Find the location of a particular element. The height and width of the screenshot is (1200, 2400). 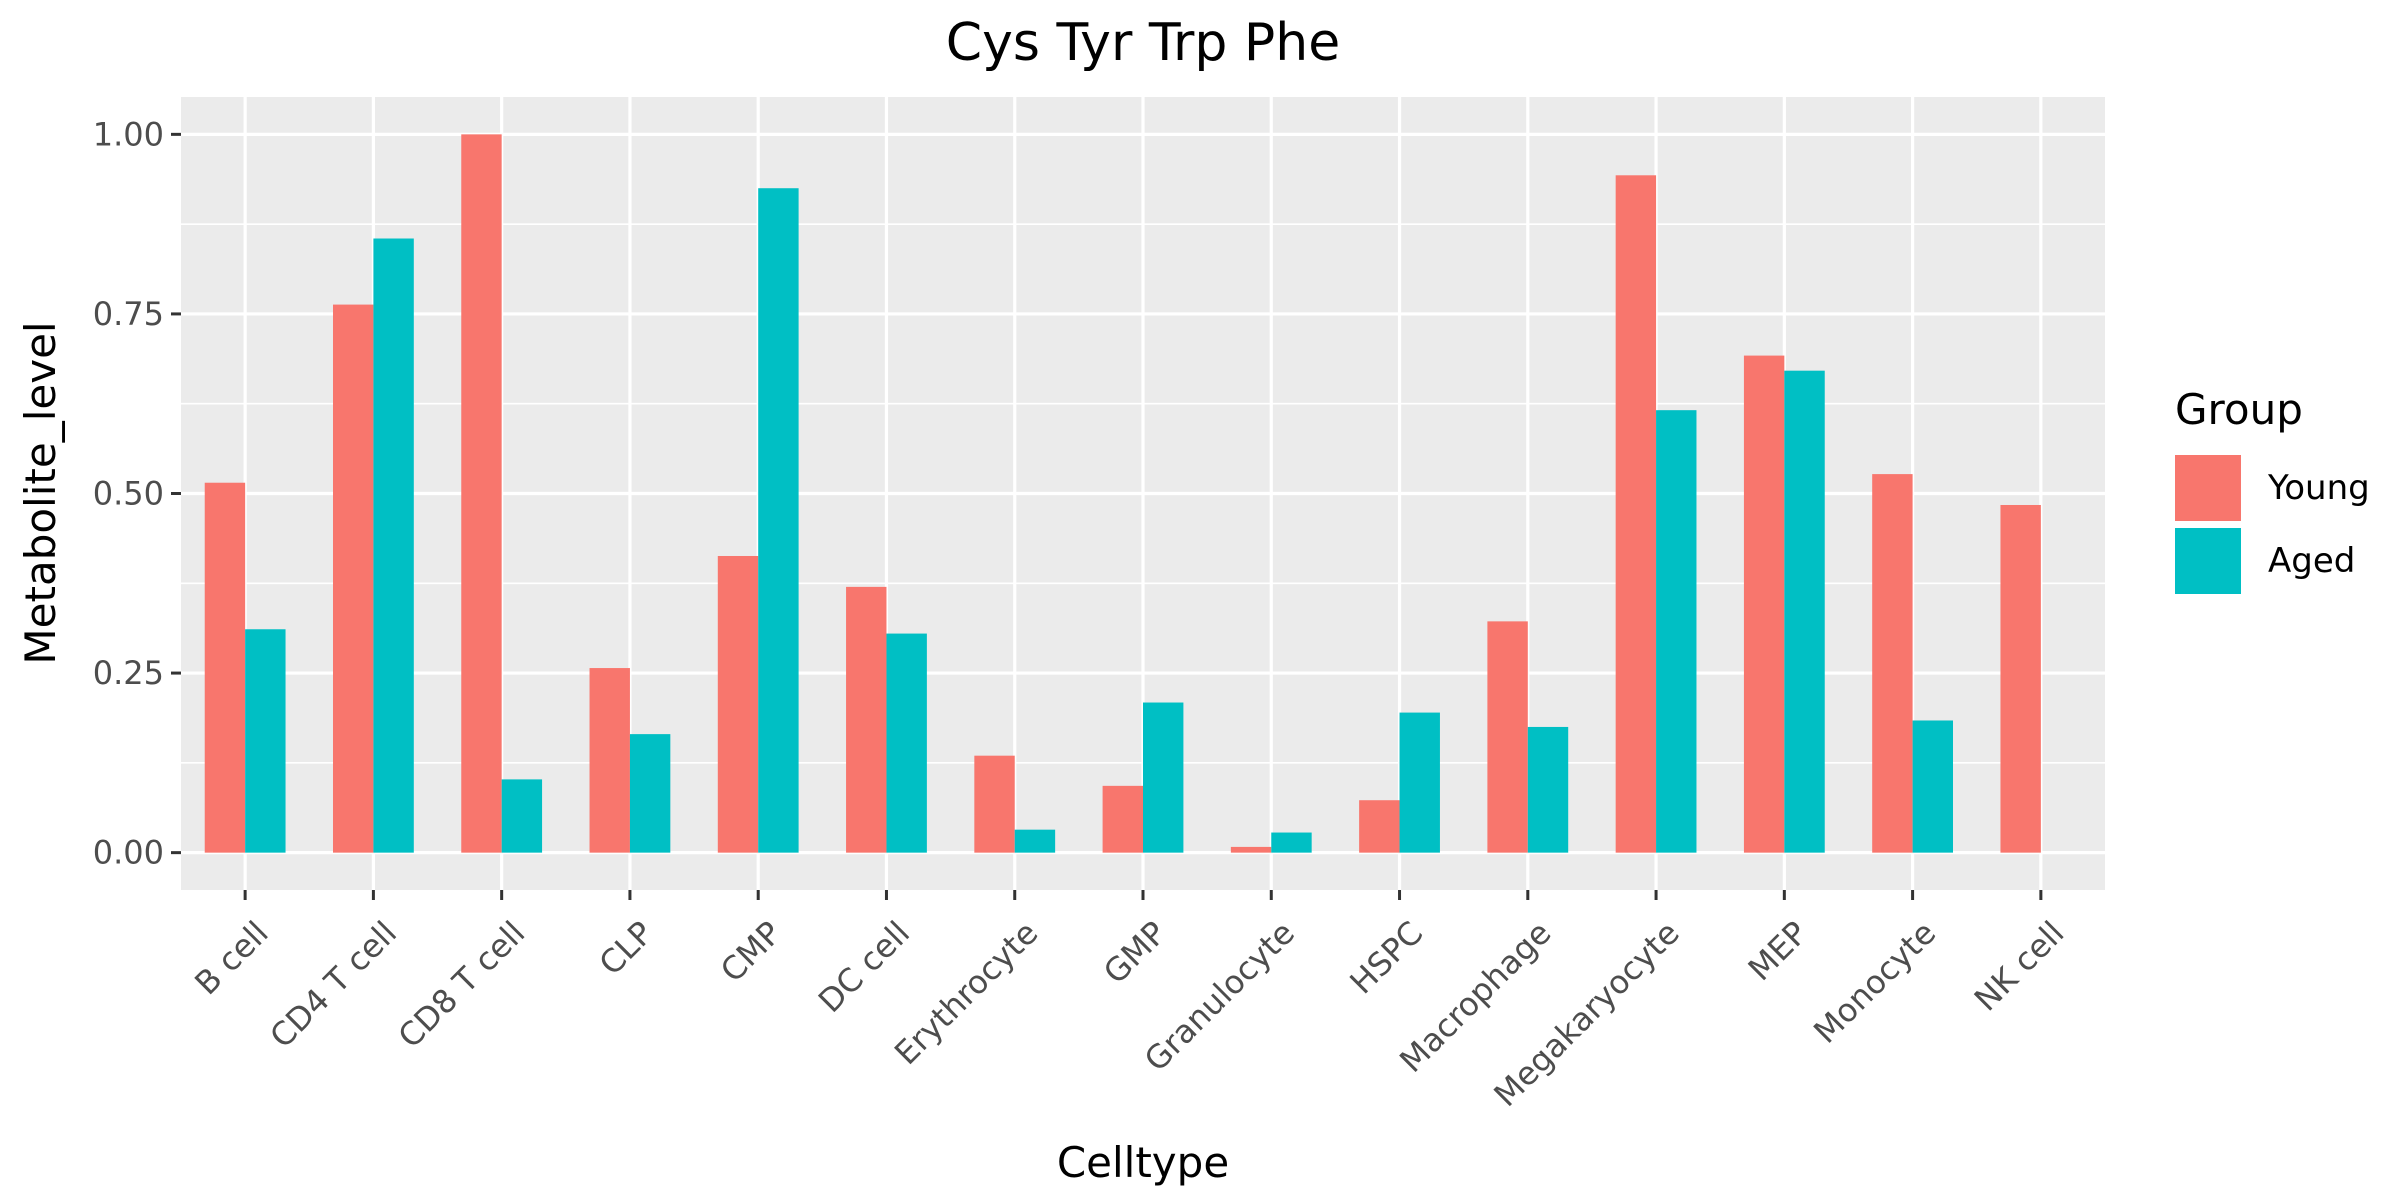

legend-label: Young is located at coordinates (2318, 488).